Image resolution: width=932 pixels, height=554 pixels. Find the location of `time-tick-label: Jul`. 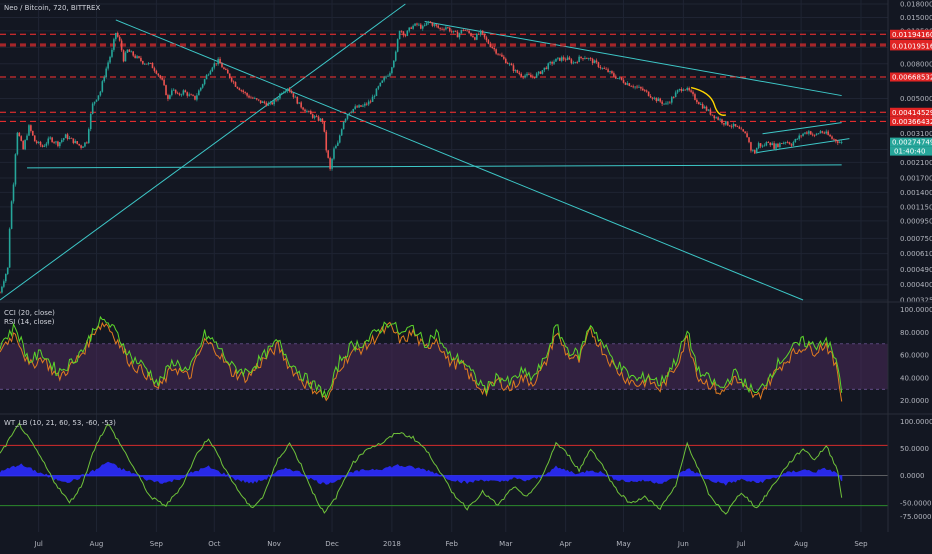

time-tick-label: Jul is located at coordinates (38, 544).